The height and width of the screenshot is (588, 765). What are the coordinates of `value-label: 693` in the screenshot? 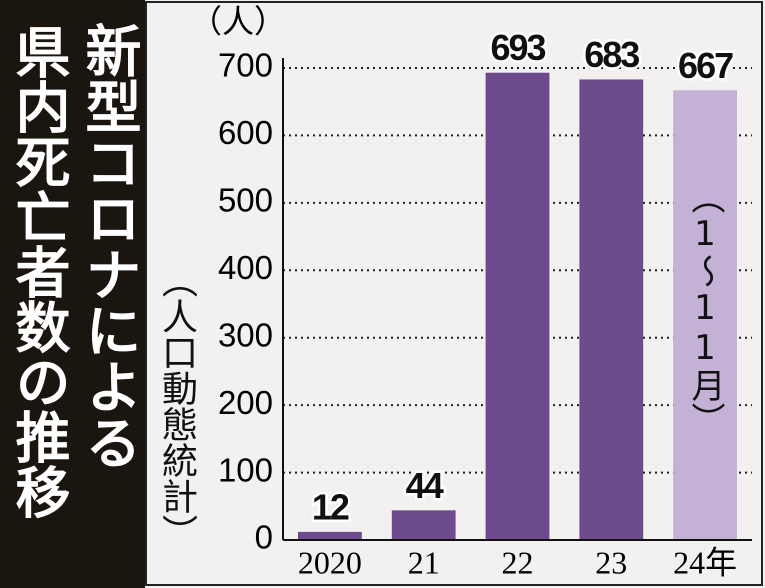 It's located at (517, 47).